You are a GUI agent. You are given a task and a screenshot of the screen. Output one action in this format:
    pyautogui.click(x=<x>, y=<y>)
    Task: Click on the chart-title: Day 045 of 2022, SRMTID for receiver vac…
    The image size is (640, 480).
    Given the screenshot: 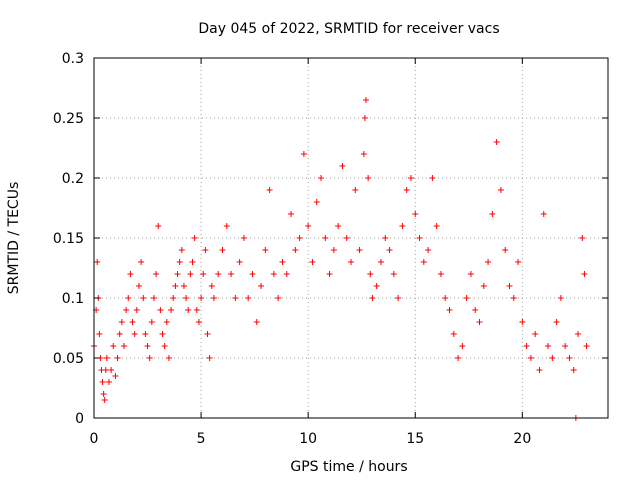 What is the action you would take?
    pyautogui.click(x=348, y=29)
    